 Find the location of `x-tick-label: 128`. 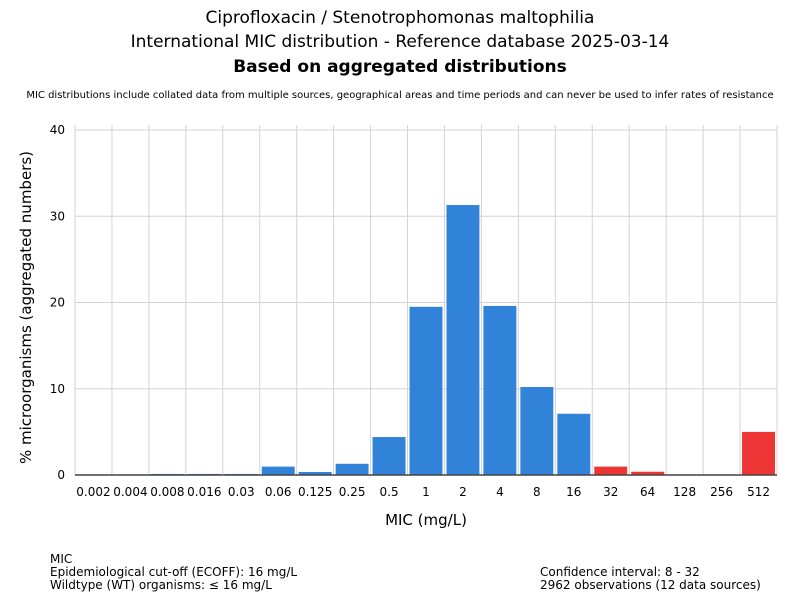

x-tick-label: 128 is located at coordinates (684, 492).